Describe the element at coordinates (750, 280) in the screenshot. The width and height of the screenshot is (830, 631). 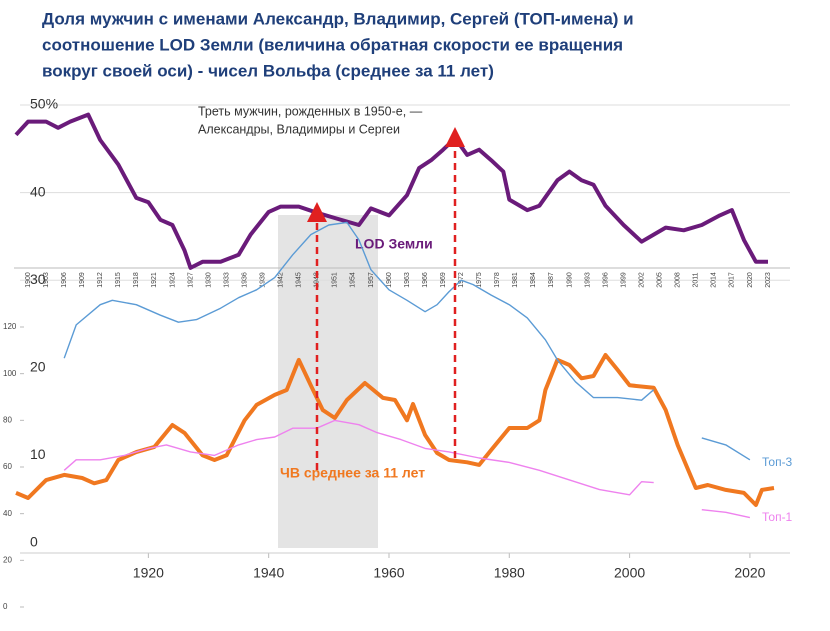
I see `top-x-tick-label: 2020` at that location.